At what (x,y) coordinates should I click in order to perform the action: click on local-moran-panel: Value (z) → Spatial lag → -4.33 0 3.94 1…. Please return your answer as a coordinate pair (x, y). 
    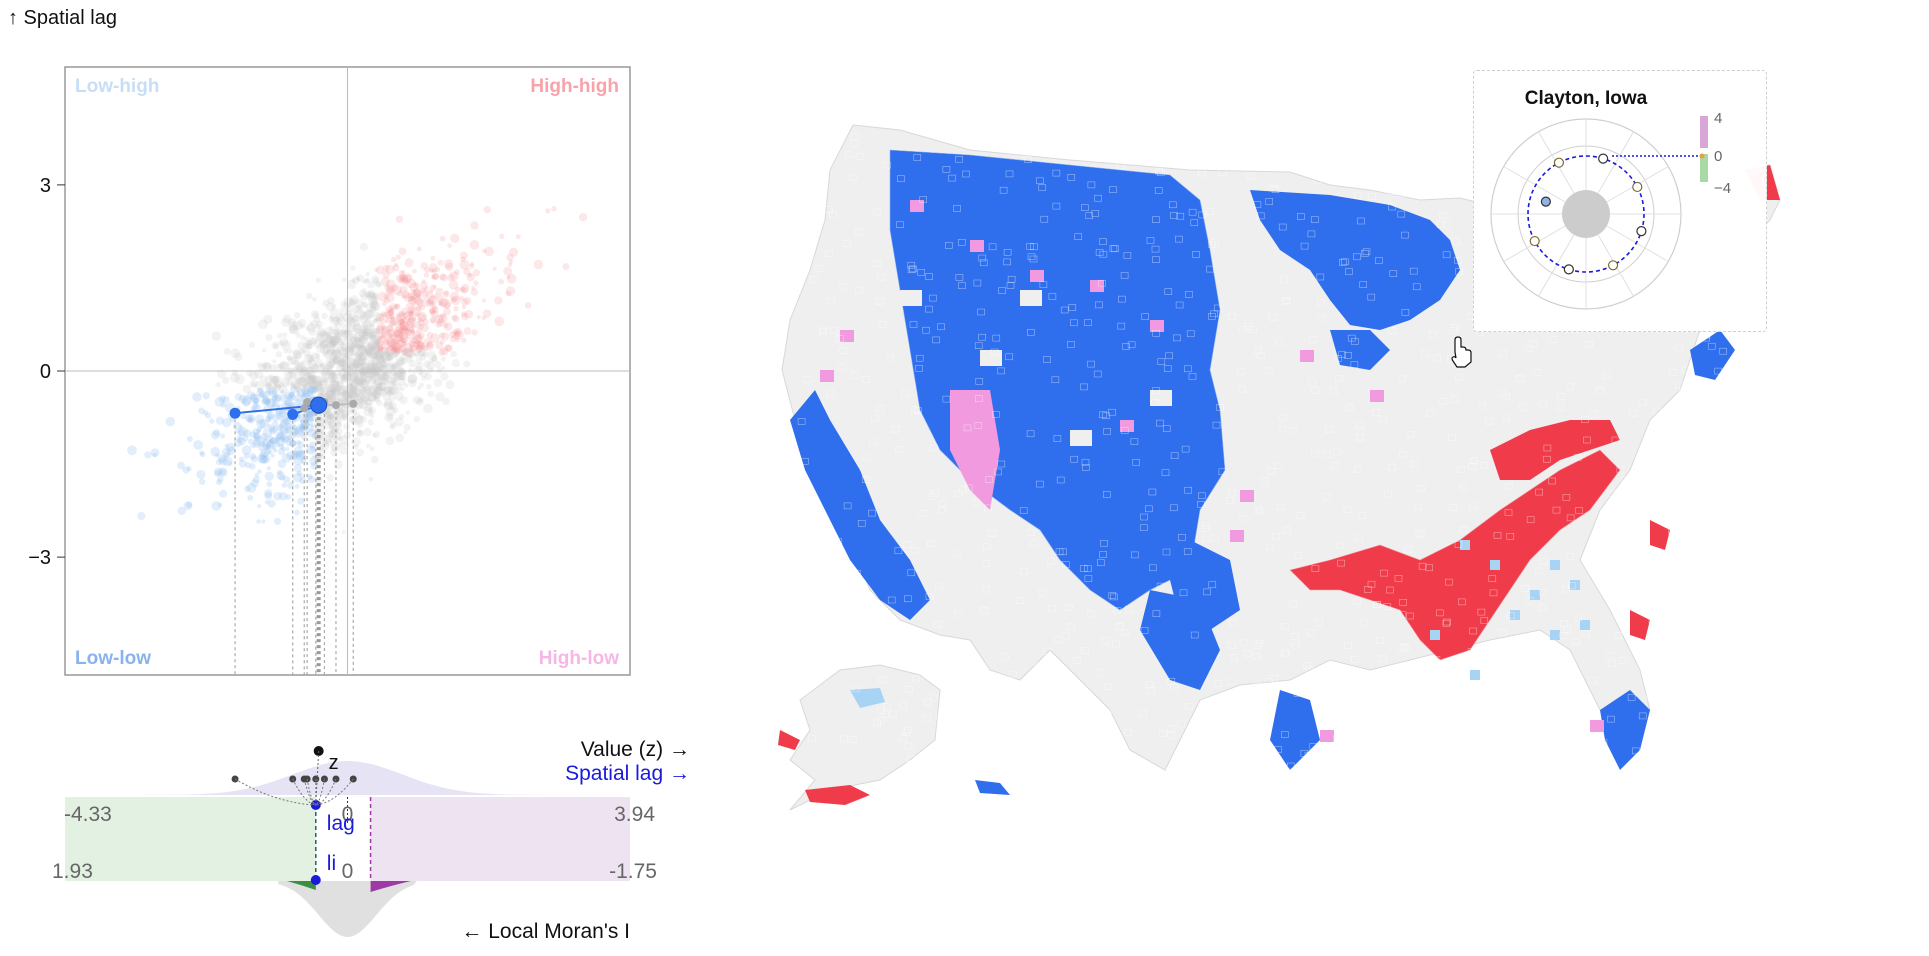
    Looking at the image, I should click on (350, 840).